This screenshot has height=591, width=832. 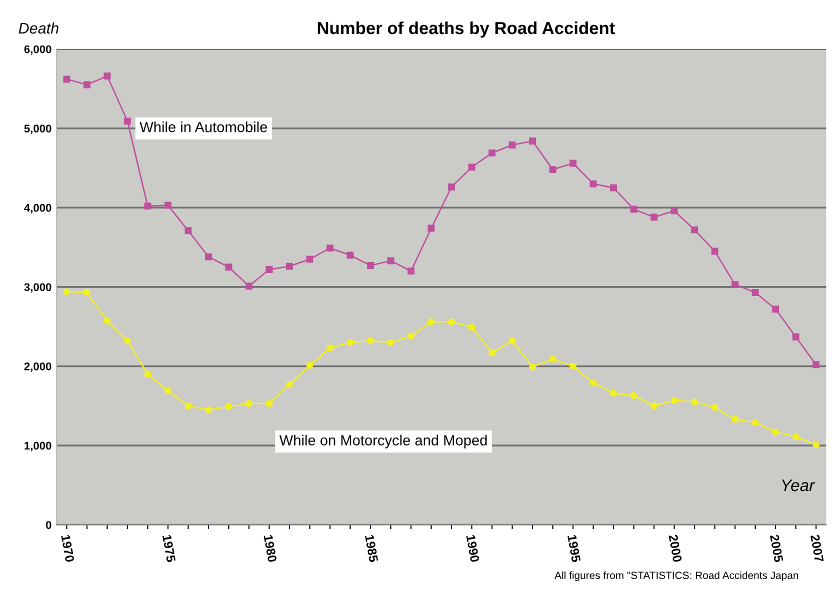 What do you see at coordinates (799, 486) in the screenshot?
I see `x-axis-title: Year` at bounding box center [799, 486].